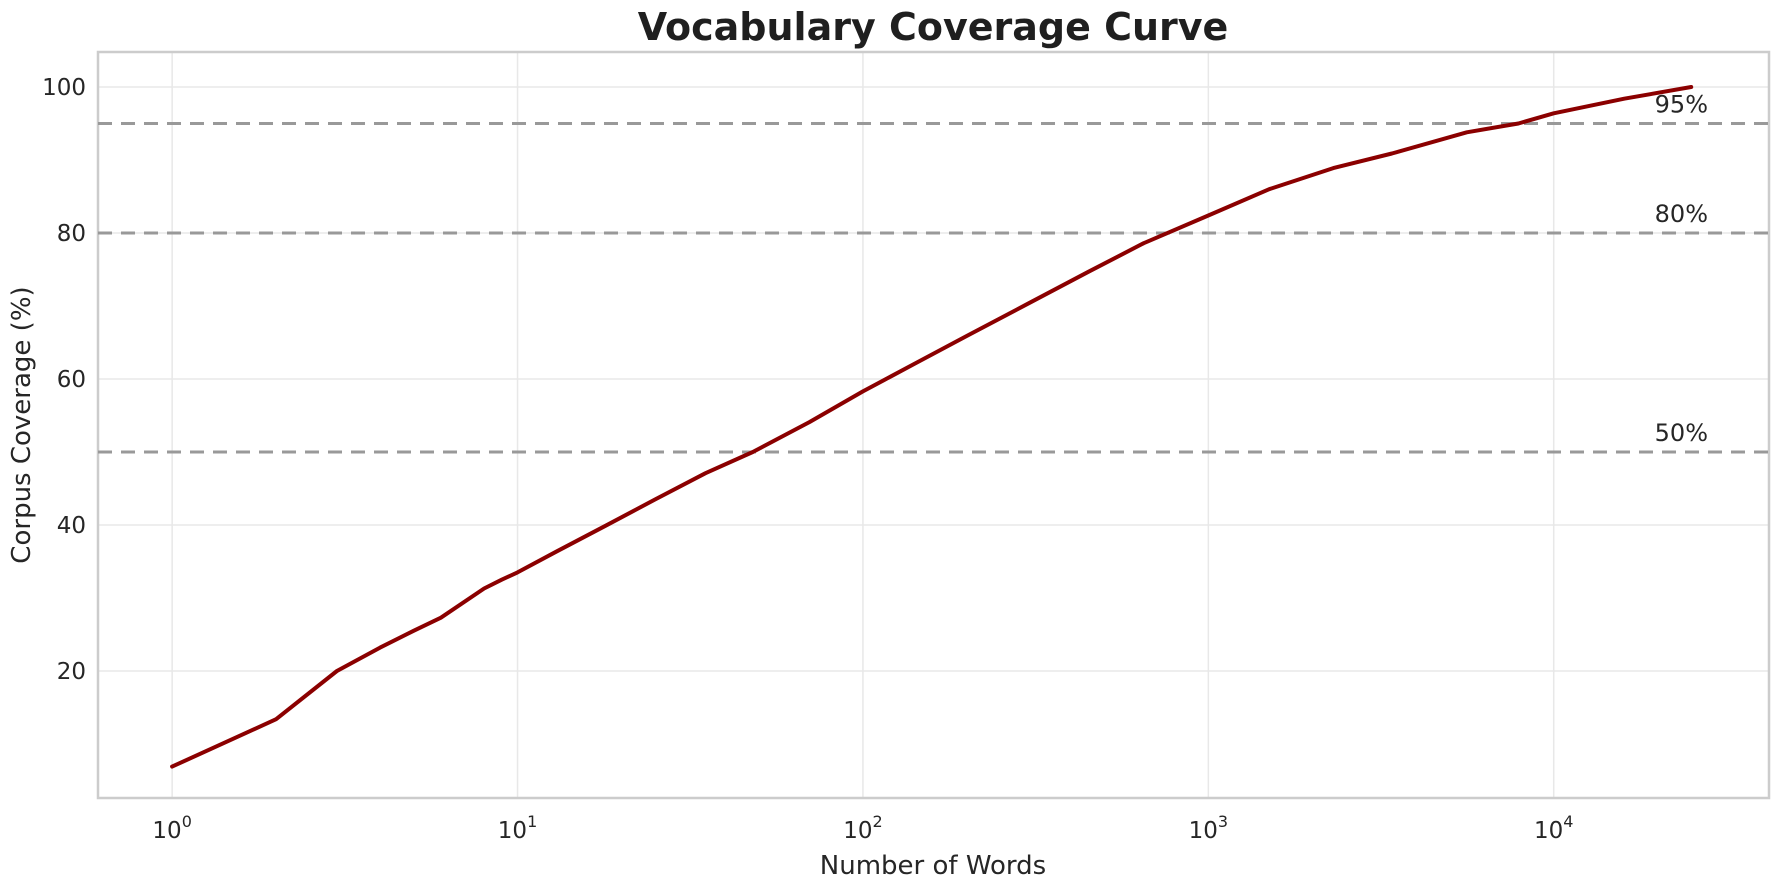 The image size is (1784, 883). I want to click on y-tick-label: 60, so click(71, 380).